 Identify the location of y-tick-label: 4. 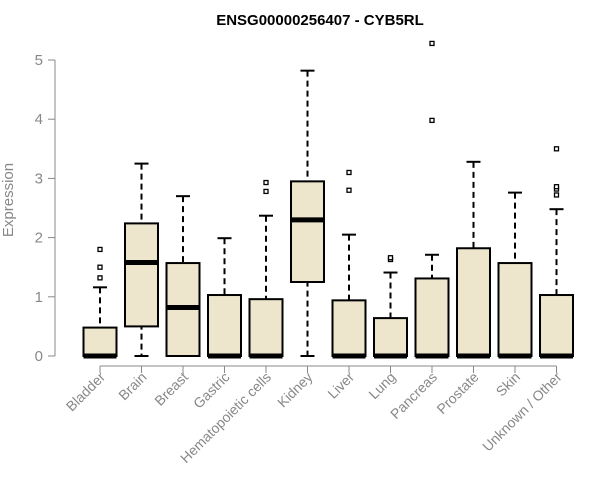
(39, 119).